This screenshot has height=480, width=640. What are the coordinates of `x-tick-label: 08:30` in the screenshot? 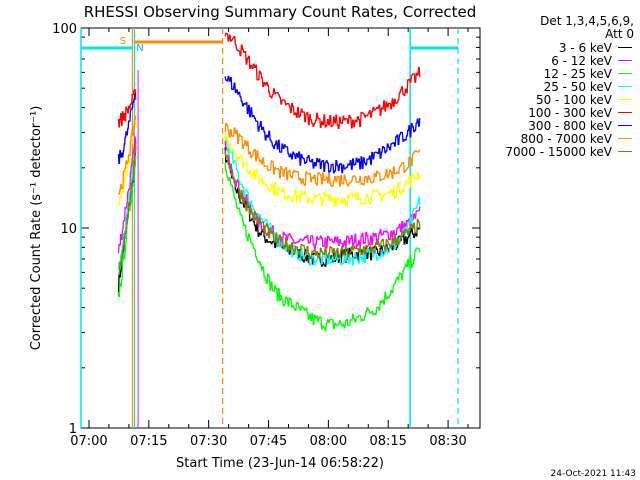 It's located at (447, 441).